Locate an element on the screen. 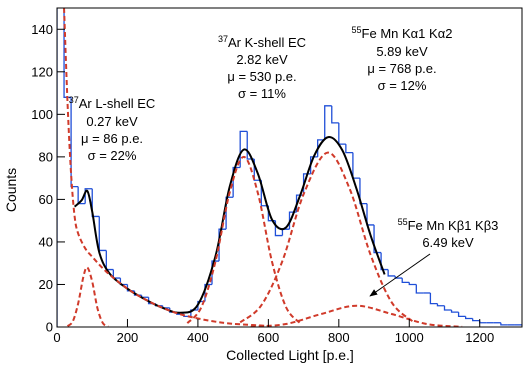  annotation-line: Fe Mn Kβ1 Kβ3 is located at coordinates (453, 225).